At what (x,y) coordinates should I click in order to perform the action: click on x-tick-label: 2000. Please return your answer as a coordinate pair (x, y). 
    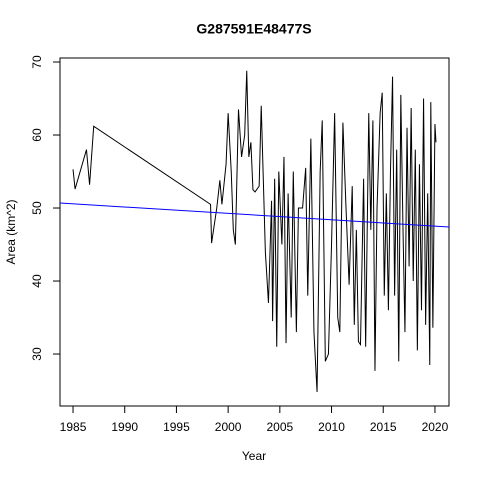
    Looking at the image, I should click on (228, 427).